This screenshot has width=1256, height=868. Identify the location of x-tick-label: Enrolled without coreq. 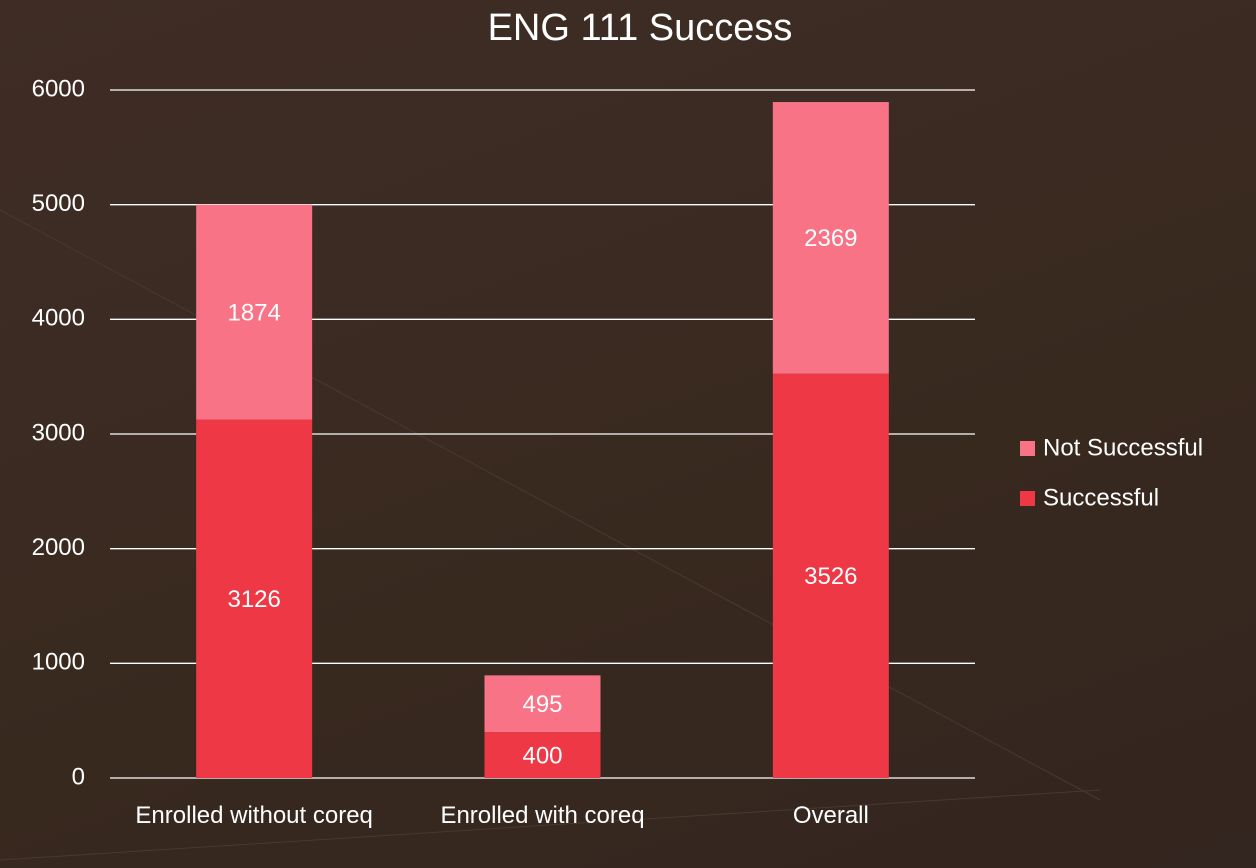
(254, 815).